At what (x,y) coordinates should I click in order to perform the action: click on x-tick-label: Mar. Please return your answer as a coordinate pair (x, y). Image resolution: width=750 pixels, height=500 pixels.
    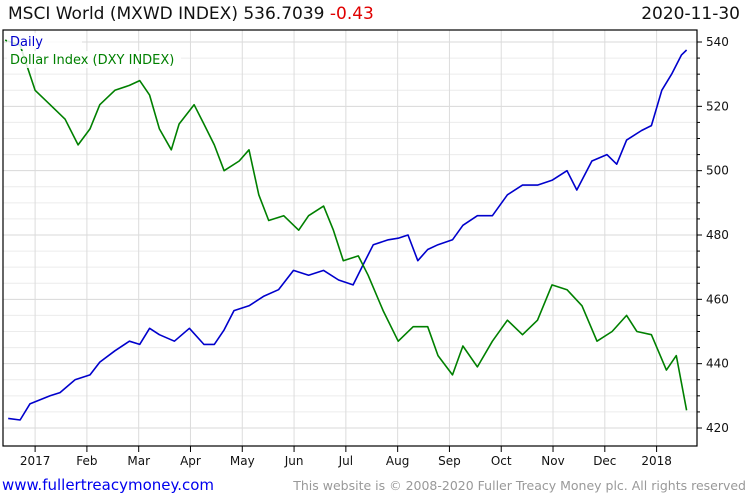
    Looking at the image, I should click on (138, 461).